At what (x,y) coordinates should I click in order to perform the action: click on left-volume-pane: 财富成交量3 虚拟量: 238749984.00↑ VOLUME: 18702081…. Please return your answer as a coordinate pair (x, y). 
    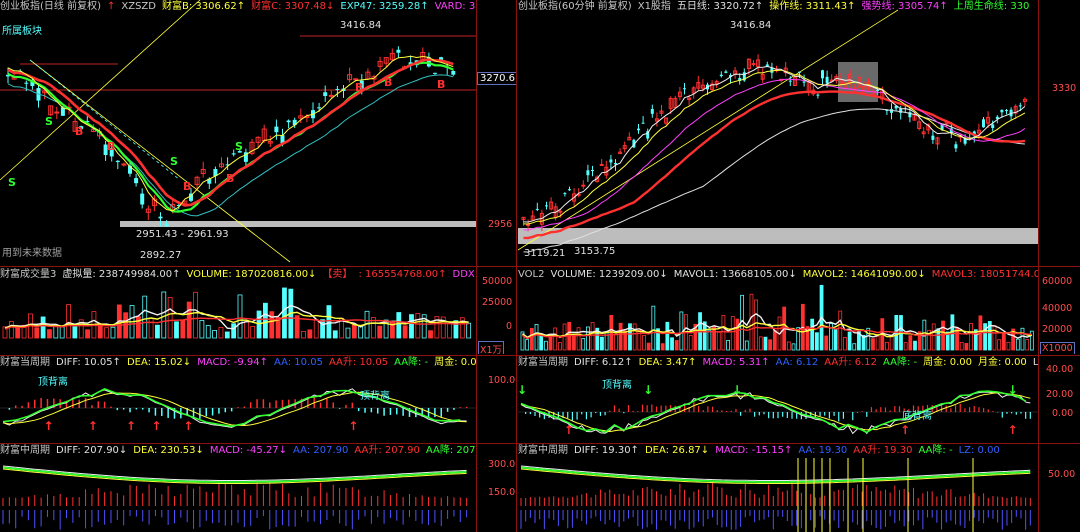
    Looking at the image, I should click on (238, 311).